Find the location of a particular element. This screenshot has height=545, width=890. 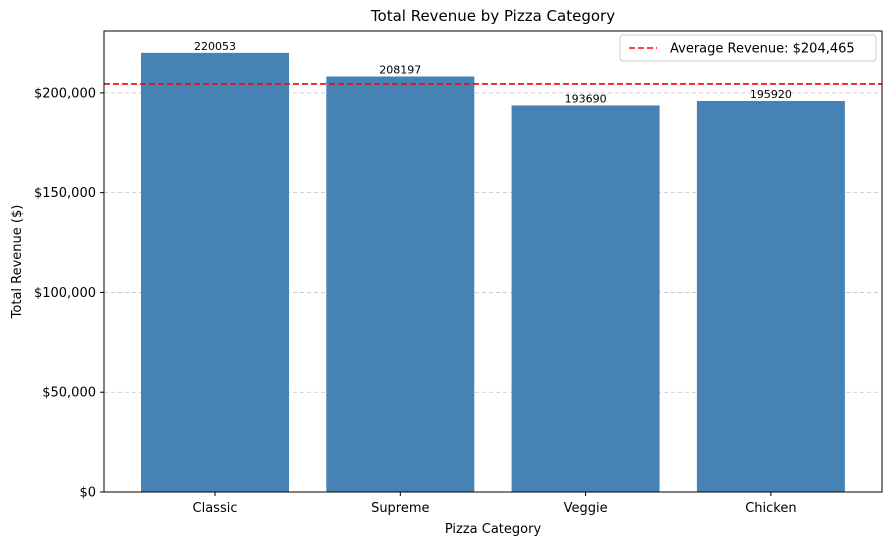

chart-title: Total Revenue by Pizza Category is located at coordinates (492, 16).